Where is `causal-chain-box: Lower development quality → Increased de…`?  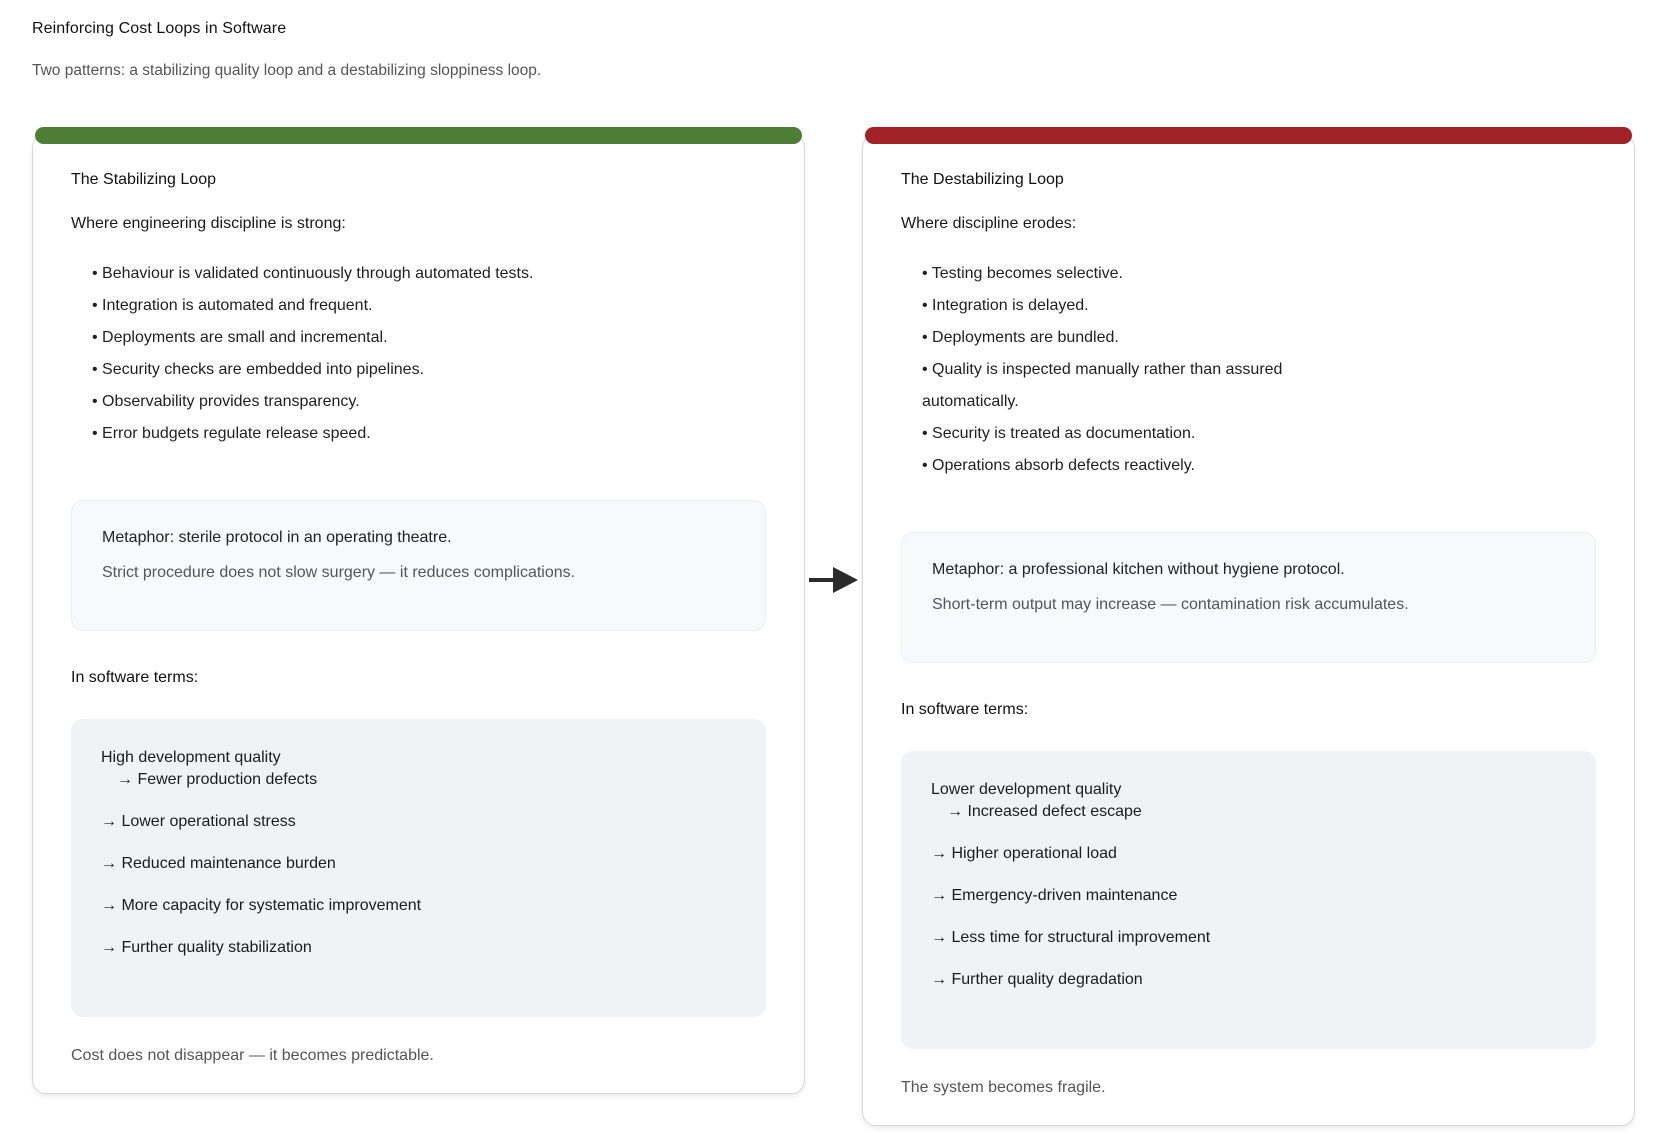 causal-chain-box: Lower development quality → Increased de… is located at coordinates (1248, 900).